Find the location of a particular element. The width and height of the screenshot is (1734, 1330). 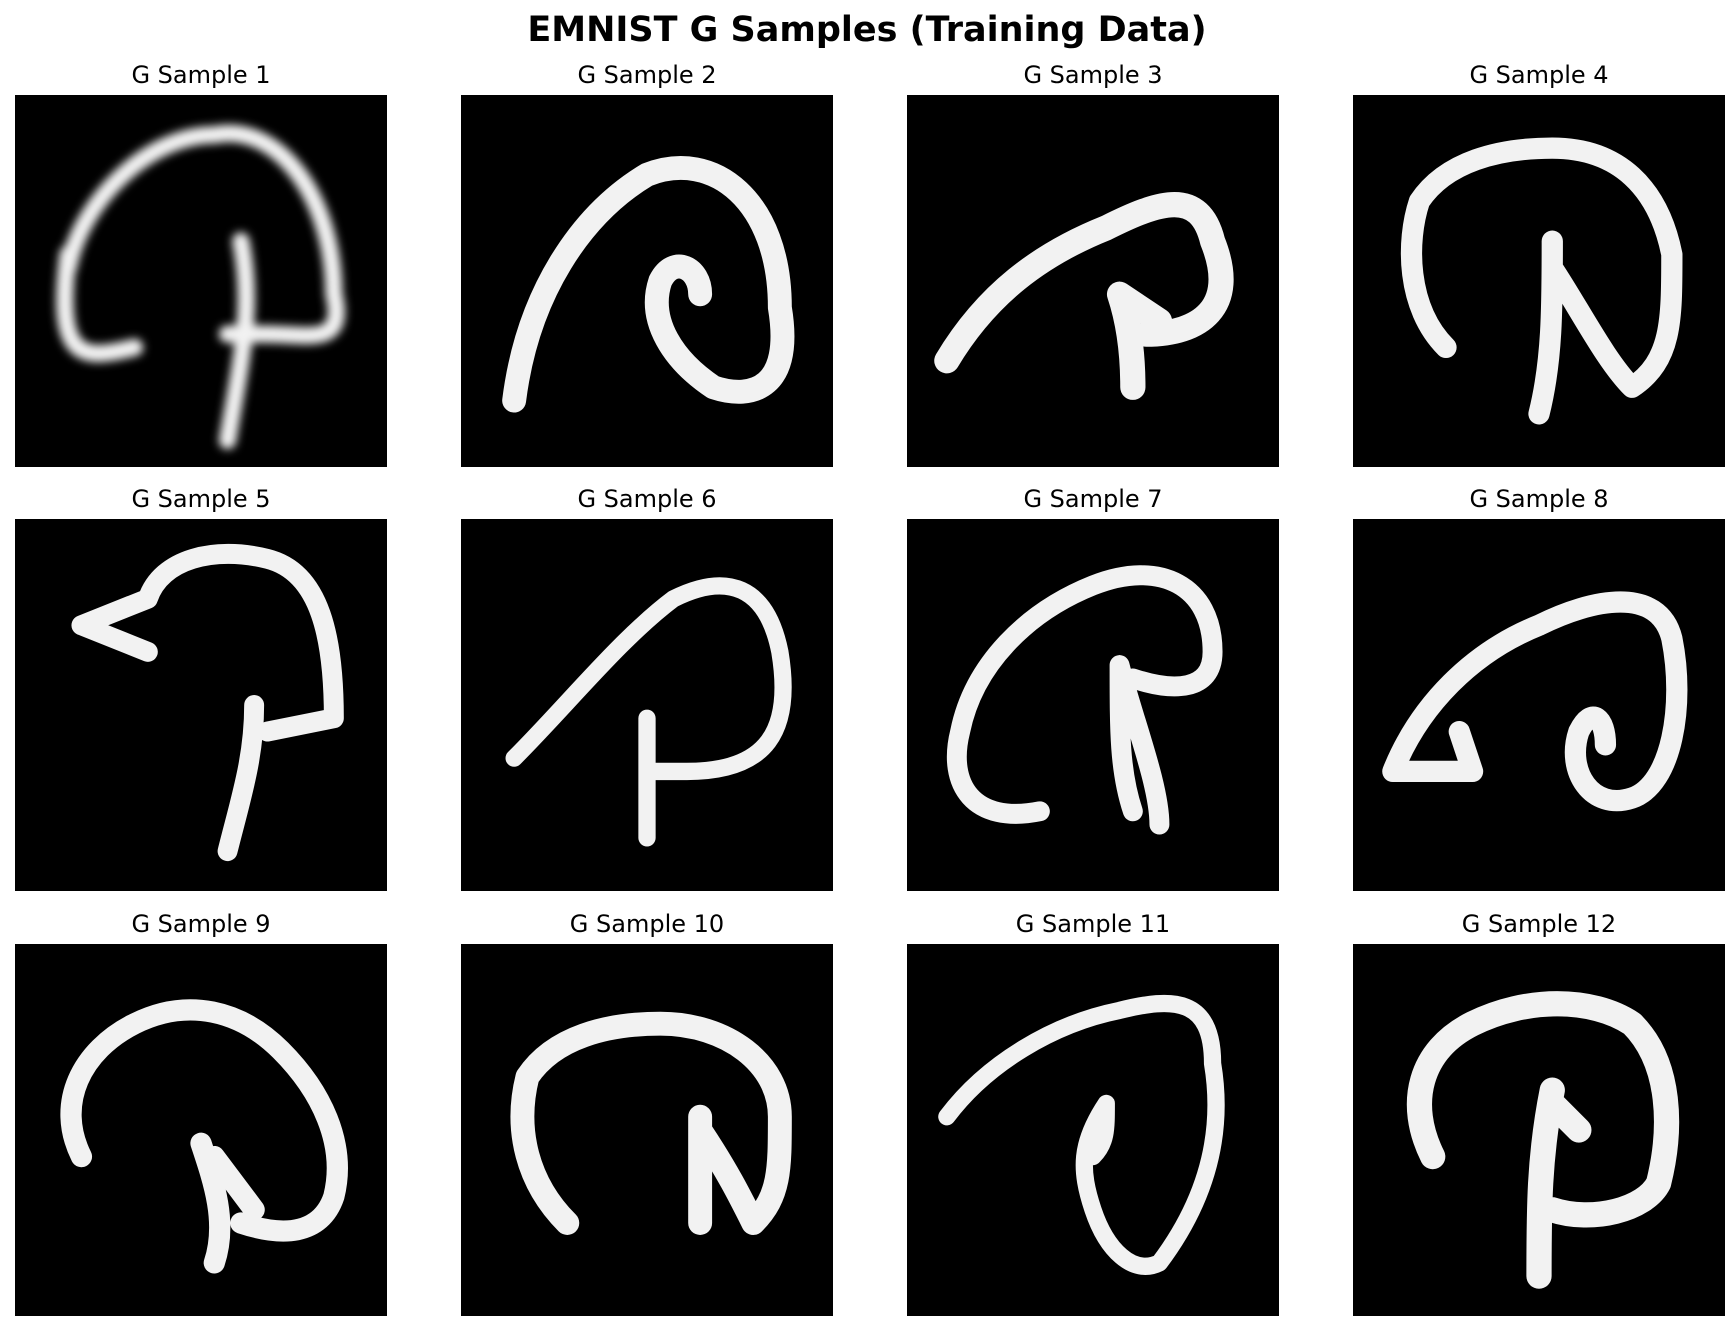

sample-panel-1: G Sample 1 is located at coordinates (201, 262).